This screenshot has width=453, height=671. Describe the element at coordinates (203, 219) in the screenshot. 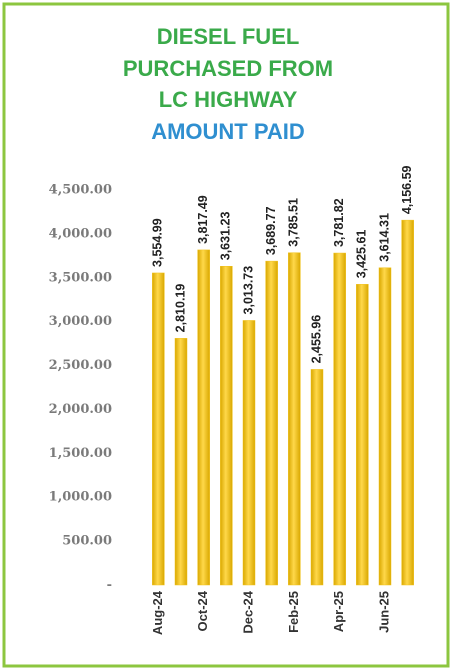

I see `value-label: 3,817.49` at that location.